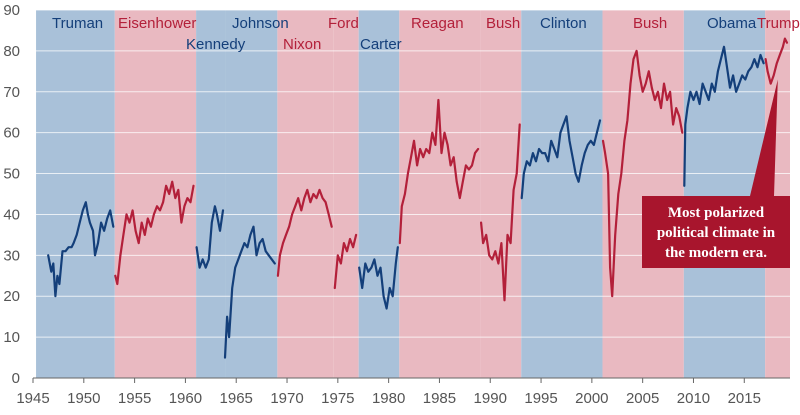  What do you see at coordinates (343, 23) in the screenshot?
I see `president-label-ford: Ford` at bounding box center [343, 23].